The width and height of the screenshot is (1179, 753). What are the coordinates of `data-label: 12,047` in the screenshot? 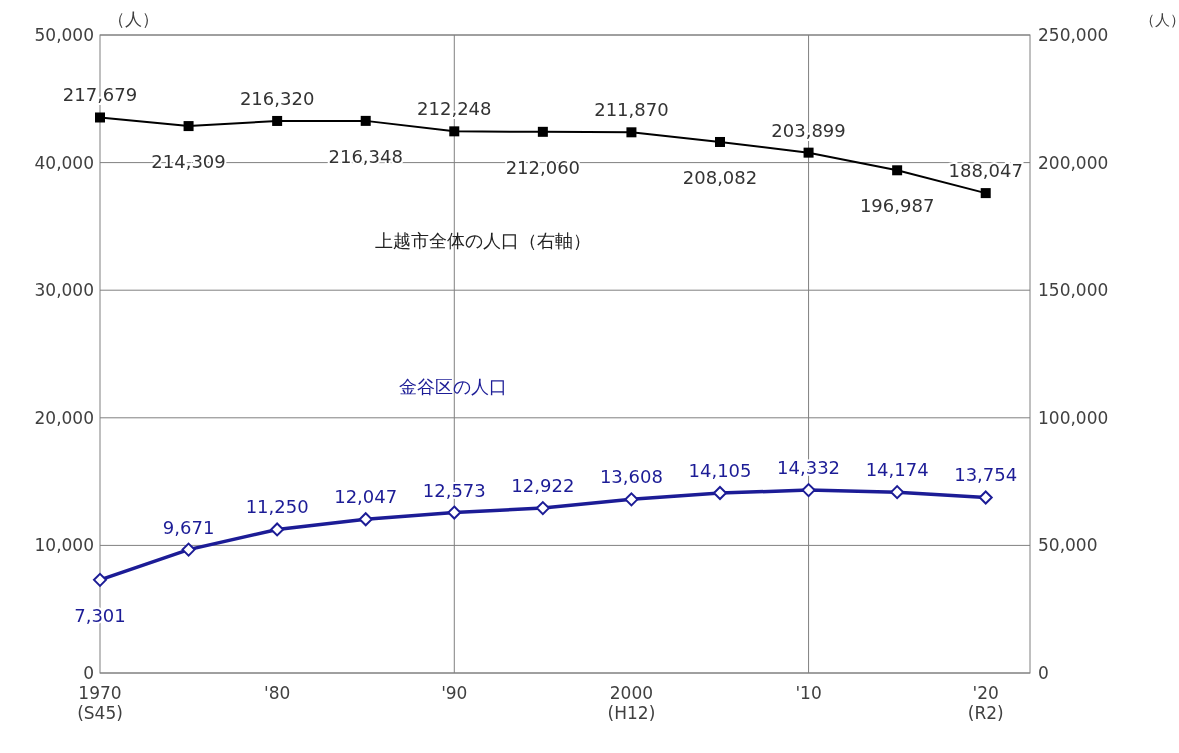 It's located at (366, 497).